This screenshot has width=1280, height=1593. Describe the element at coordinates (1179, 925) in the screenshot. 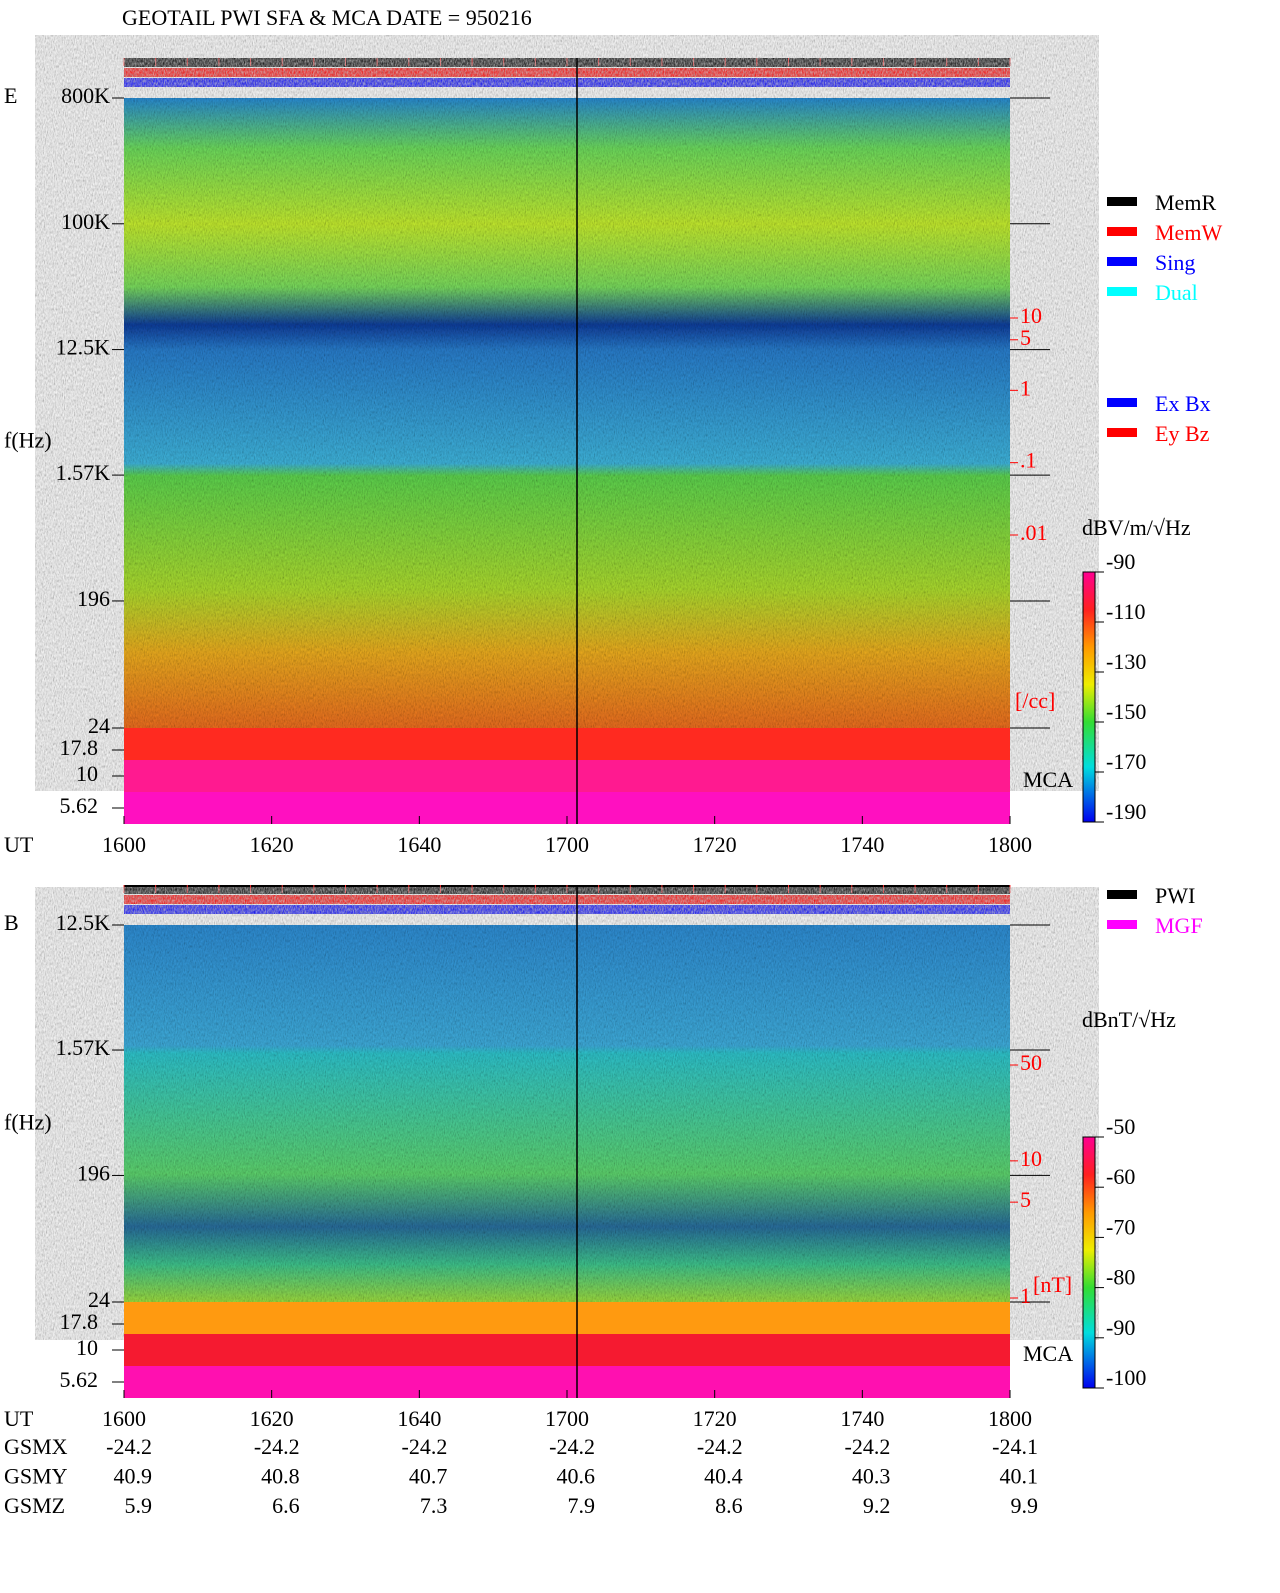

I see `legend-label: MGF` at that location.